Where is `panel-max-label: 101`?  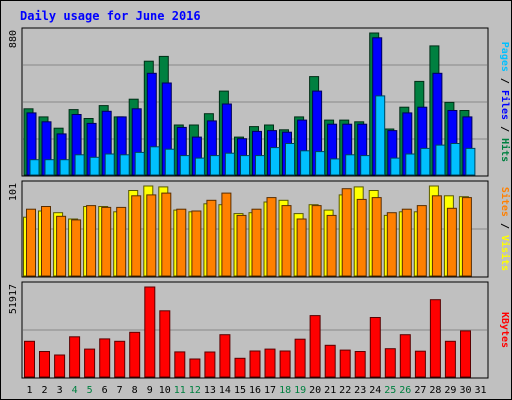
panel-max-label: 101 is located at coordinates (13, 192).